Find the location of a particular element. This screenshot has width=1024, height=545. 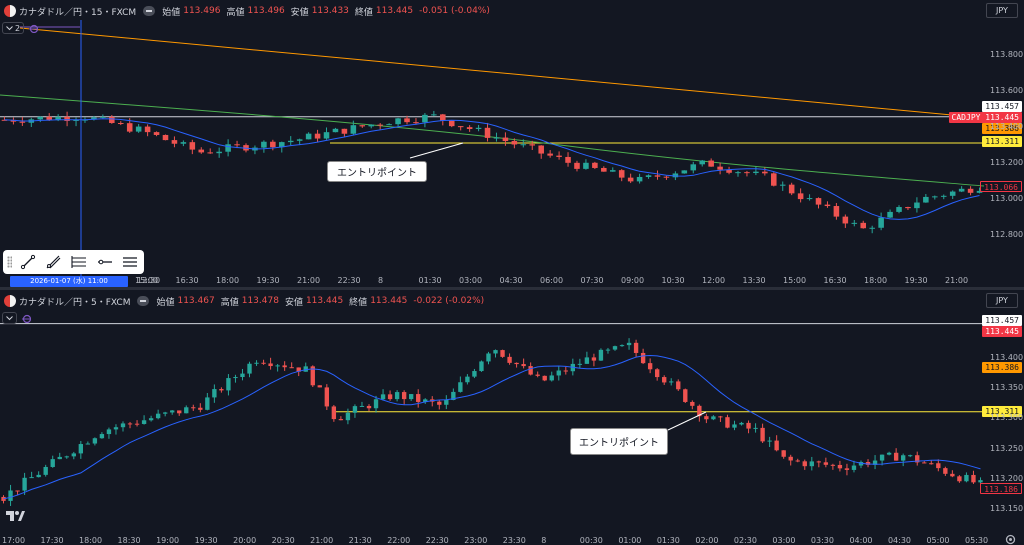

top-change-value: -0.051 (-0.04%) is located at coordinates (454, 11).